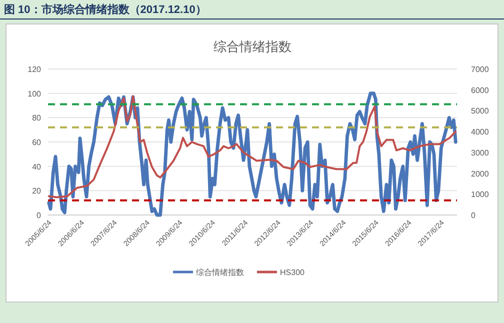 This screenshot has width=504, height=323. What do you see at coordinates (480, 173) in the screenshot?
I see `y2-tick-label: 2000` at bounding box center [480, 173].